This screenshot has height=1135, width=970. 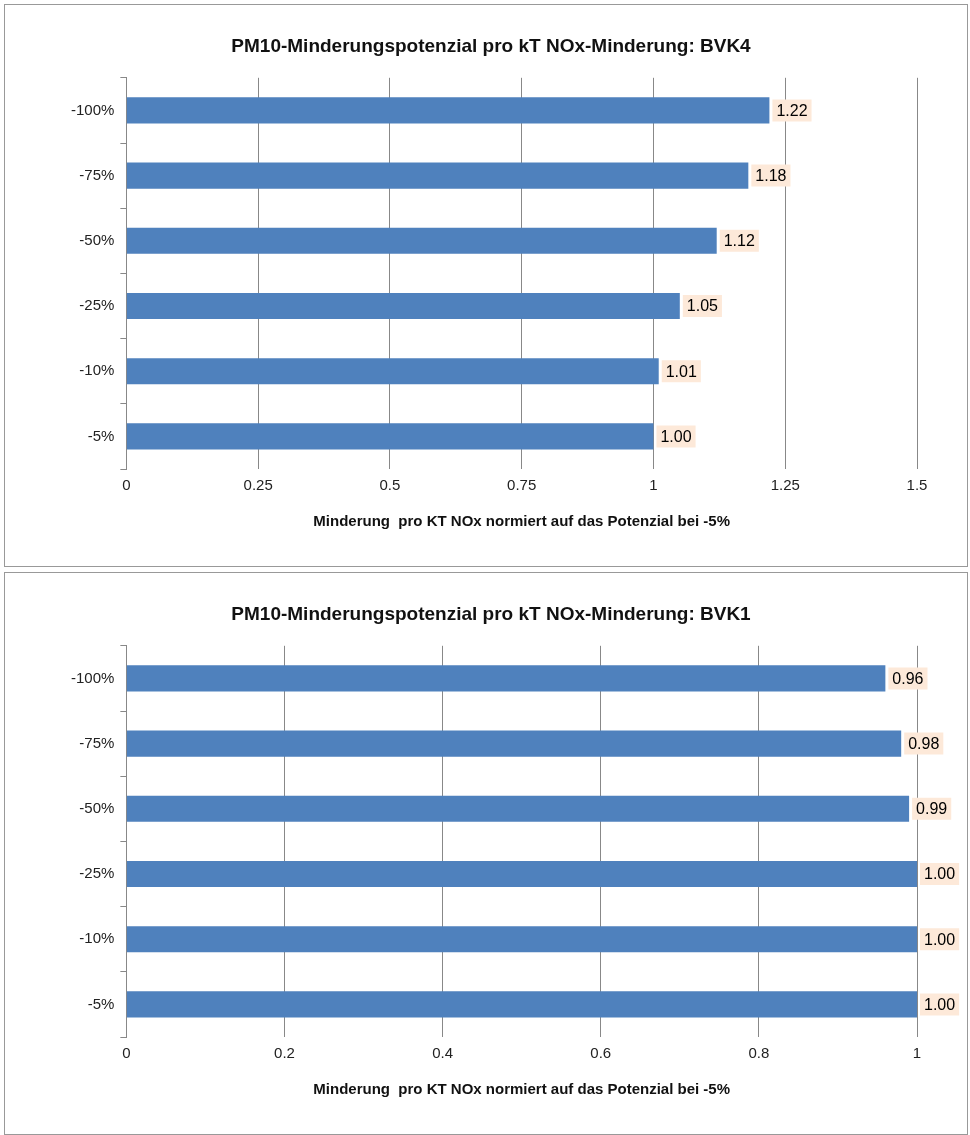 I want to click on x-tick-label: 0.6, so click(x=601, y=1053).